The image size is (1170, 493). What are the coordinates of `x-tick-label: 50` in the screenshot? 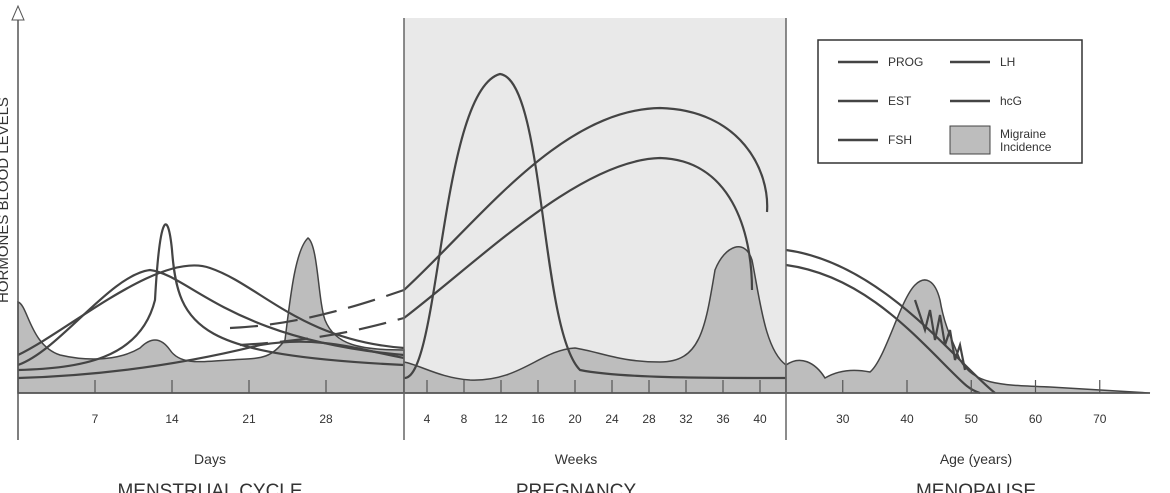 It's located at (972, 419).